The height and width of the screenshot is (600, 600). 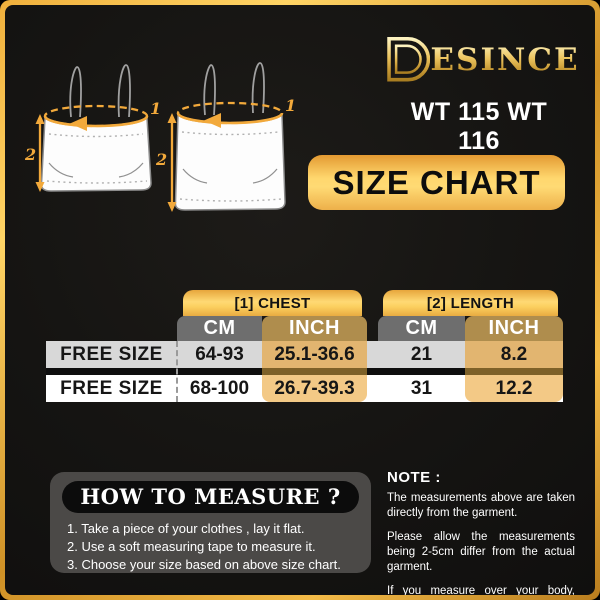 What do you see at coordinates (219, 388) in the screenshot?
I see `chest-cm-cell: 68-100` at bounding box center [219, 388].